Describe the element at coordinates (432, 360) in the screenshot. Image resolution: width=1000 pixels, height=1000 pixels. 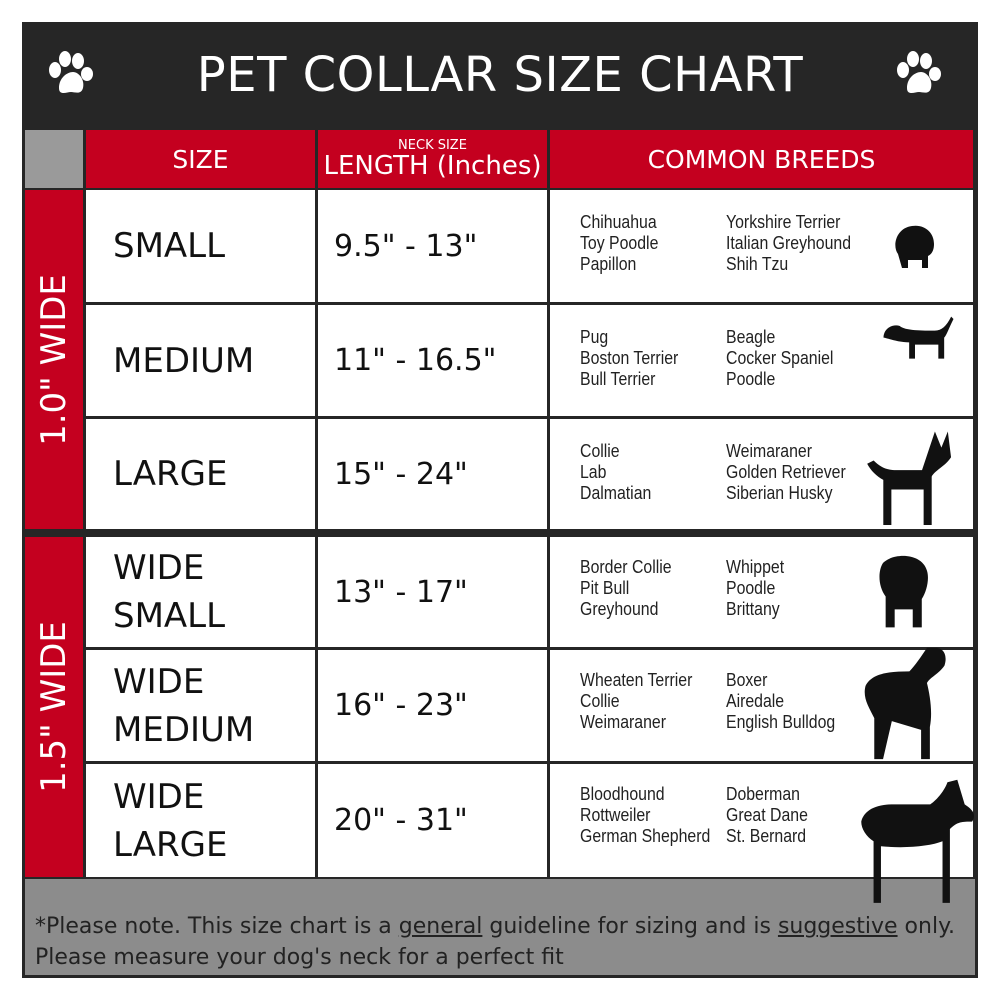
I see `length-cell: 11" - 16.5"` at that location.